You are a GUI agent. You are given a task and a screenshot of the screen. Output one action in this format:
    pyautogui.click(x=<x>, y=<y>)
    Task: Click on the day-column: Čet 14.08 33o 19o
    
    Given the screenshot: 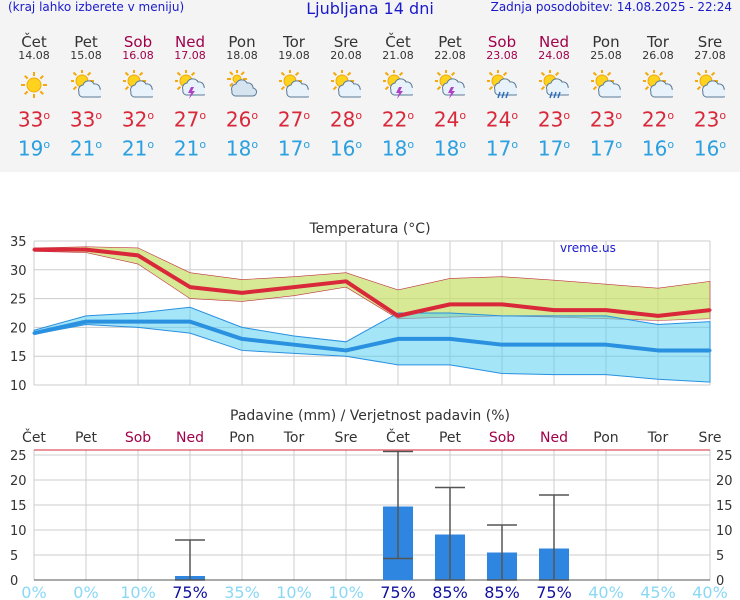 What is the action you would take?
    pyautogui.click(x=34, y=97)
    